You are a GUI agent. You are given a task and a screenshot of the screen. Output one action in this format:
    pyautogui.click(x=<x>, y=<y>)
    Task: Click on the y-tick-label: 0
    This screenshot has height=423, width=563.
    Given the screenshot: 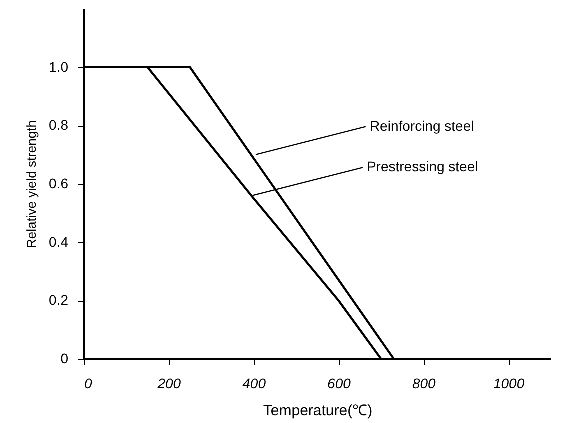 What is the action you would take?
    pyautogui.click(x=64, y=358)
    